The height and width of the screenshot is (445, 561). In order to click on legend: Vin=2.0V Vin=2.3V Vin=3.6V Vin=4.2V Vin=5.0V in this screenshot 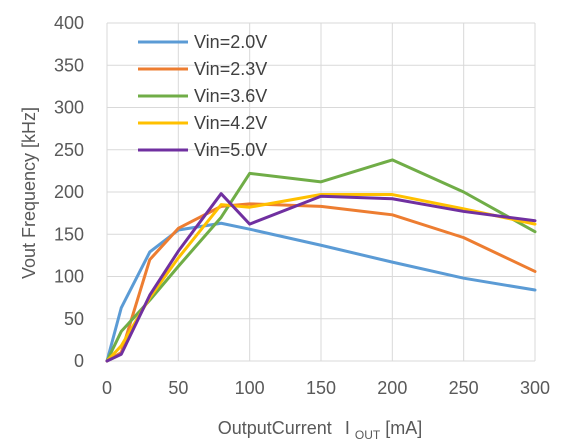, I will do `click(202, 96)`.